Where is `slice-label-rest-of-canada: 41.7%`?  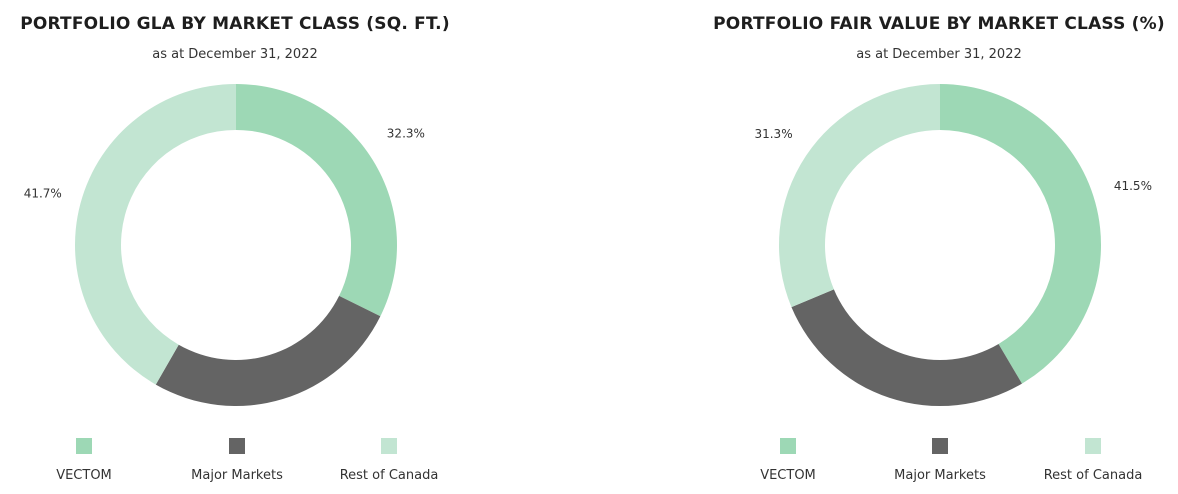
slice-label-rest-of-canada: 41.7% is located at coordinates (43, 193).